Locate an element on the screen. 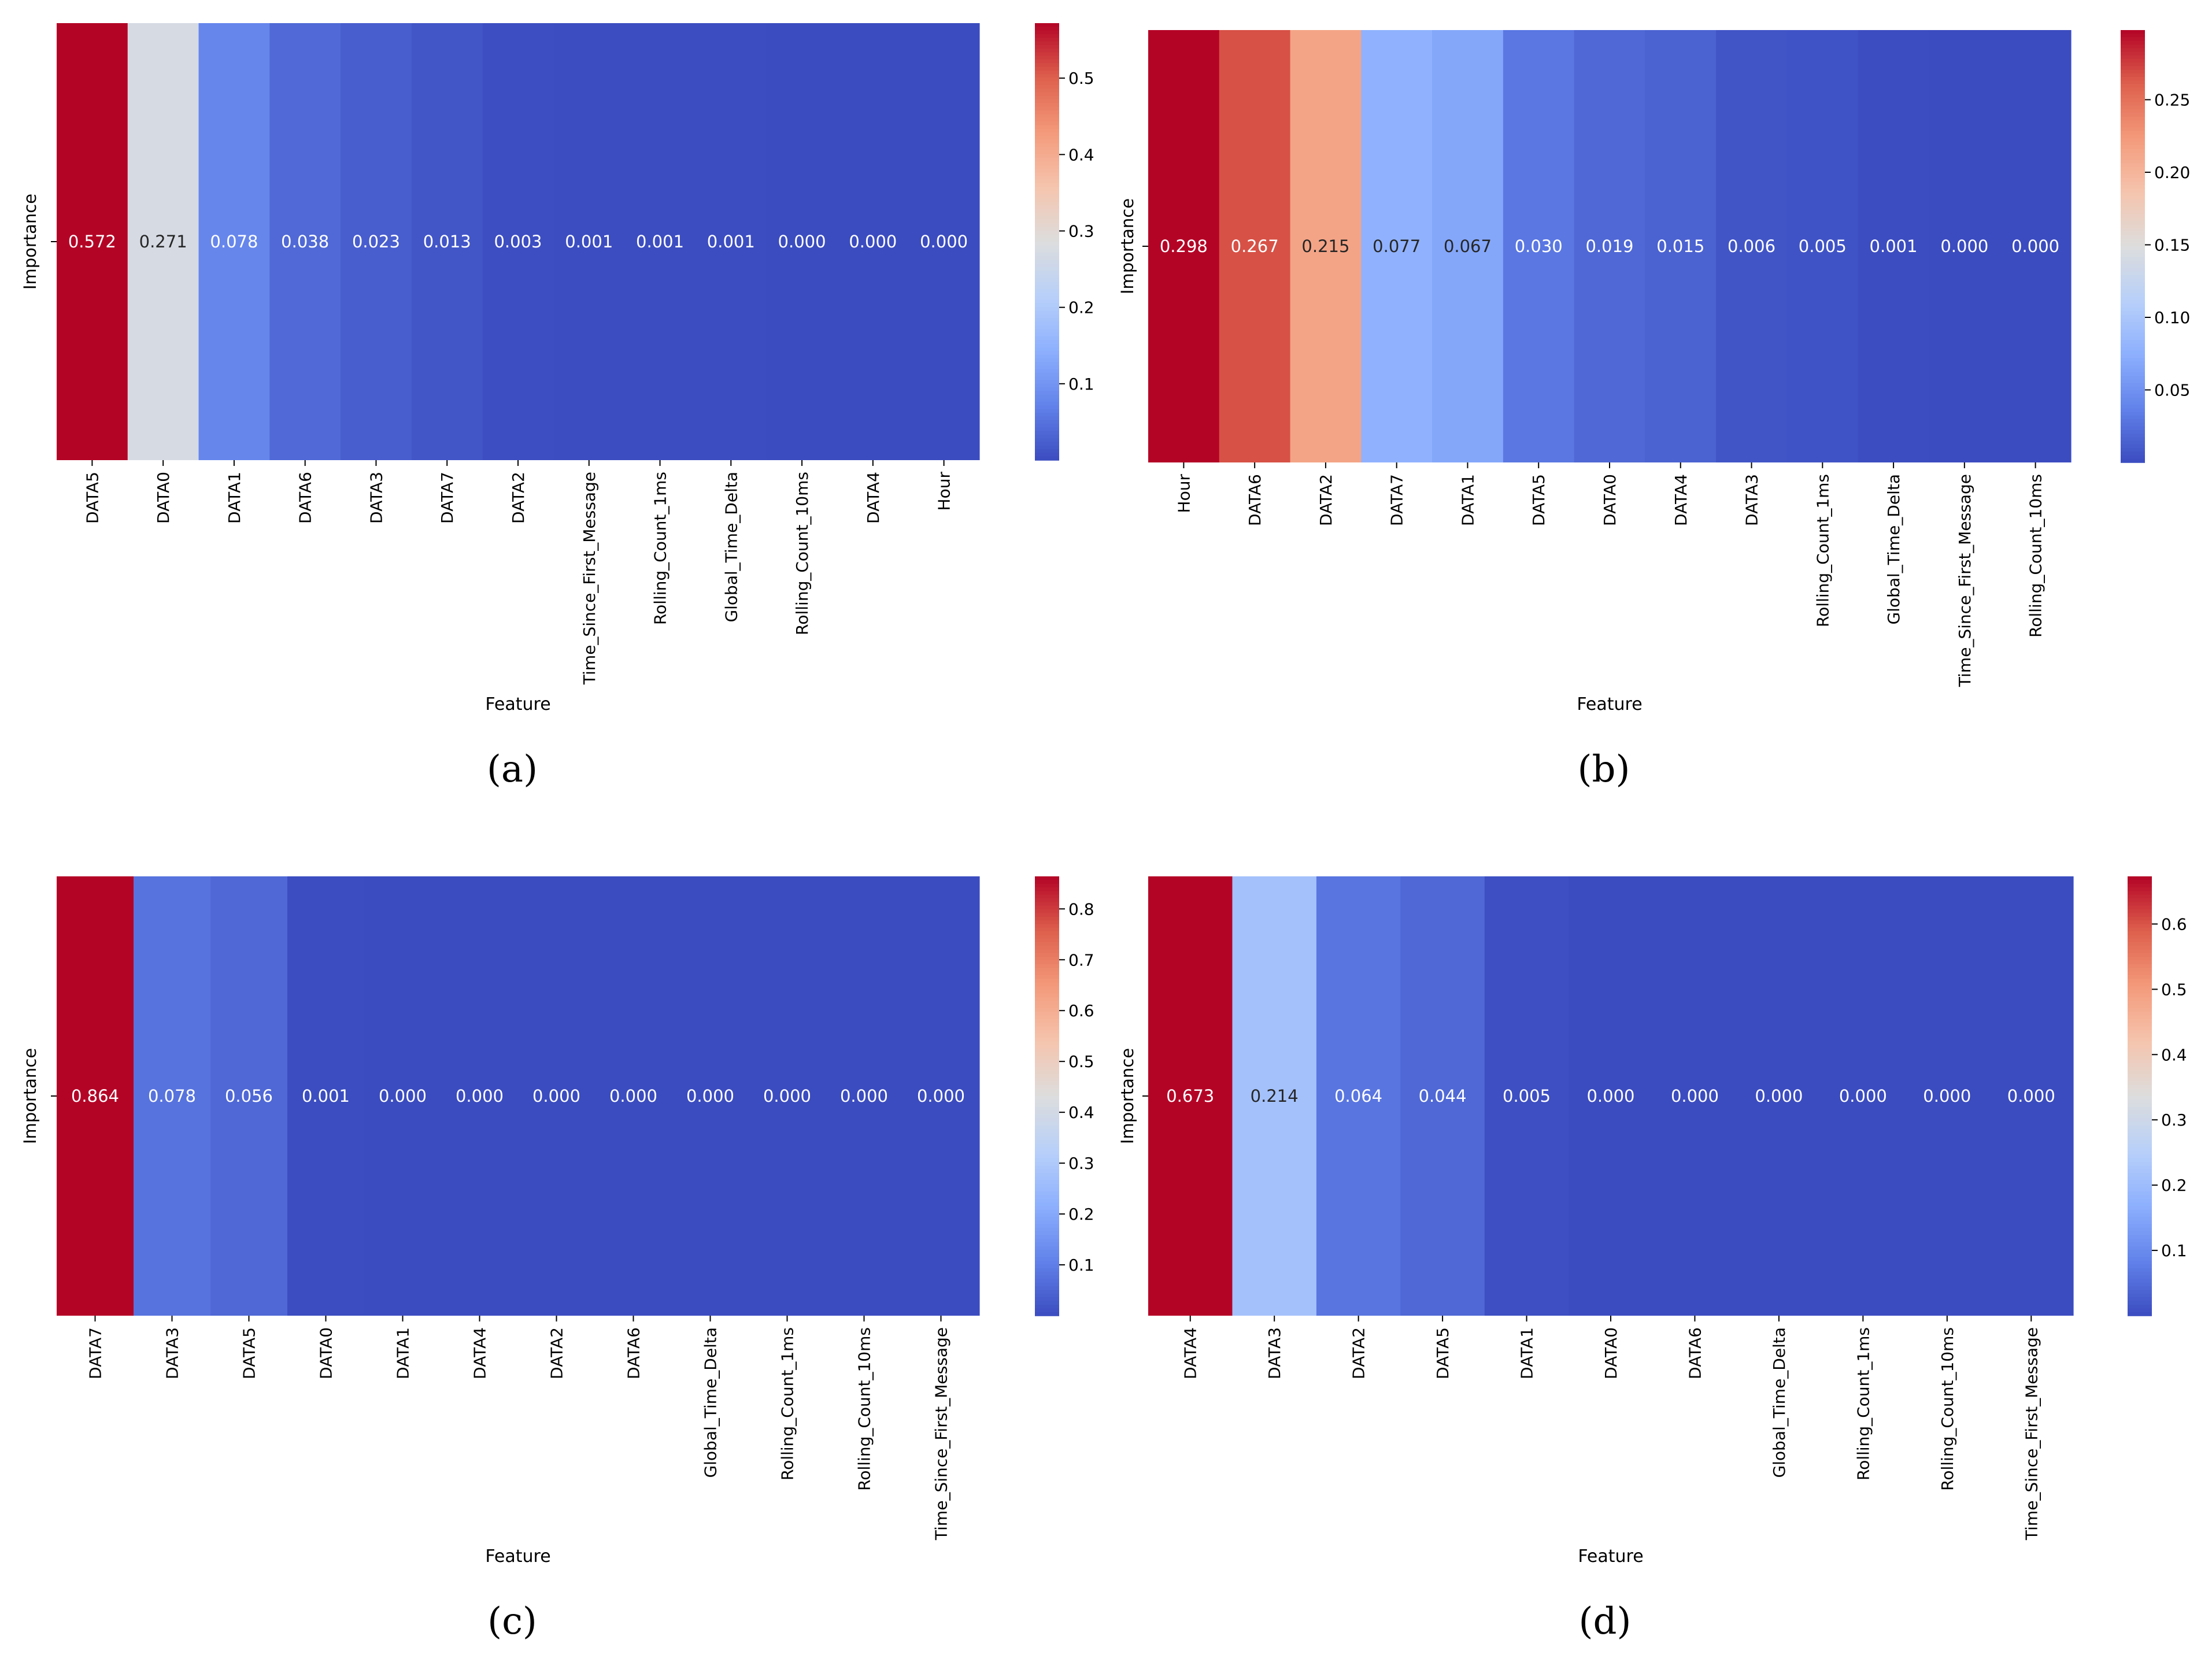 This screenshot has width=2212, height=1666. x-tick-label: Rolling_Count_10ms is located at coordinates (2035, 556).